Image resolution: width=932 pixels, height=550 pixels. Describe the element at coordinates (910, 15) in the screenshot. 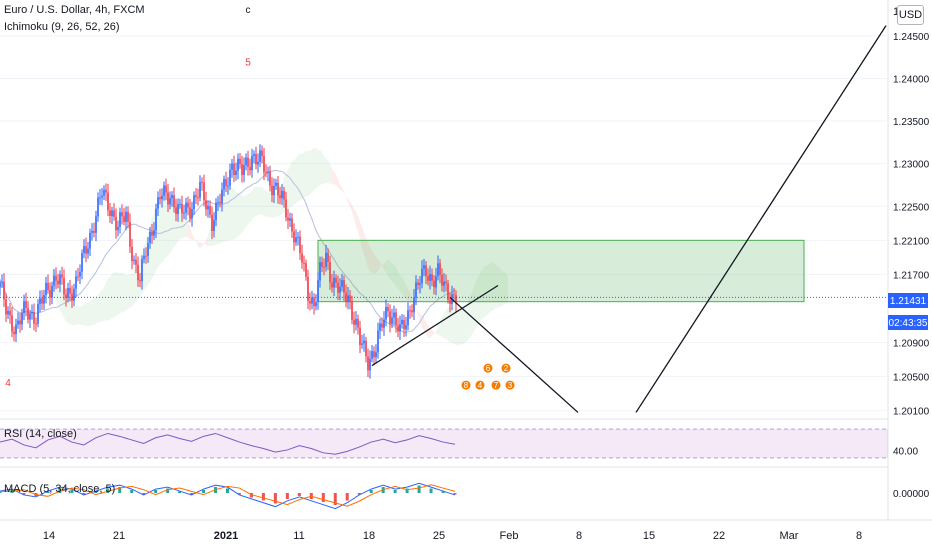

I see `currency-button: USD` at that location.